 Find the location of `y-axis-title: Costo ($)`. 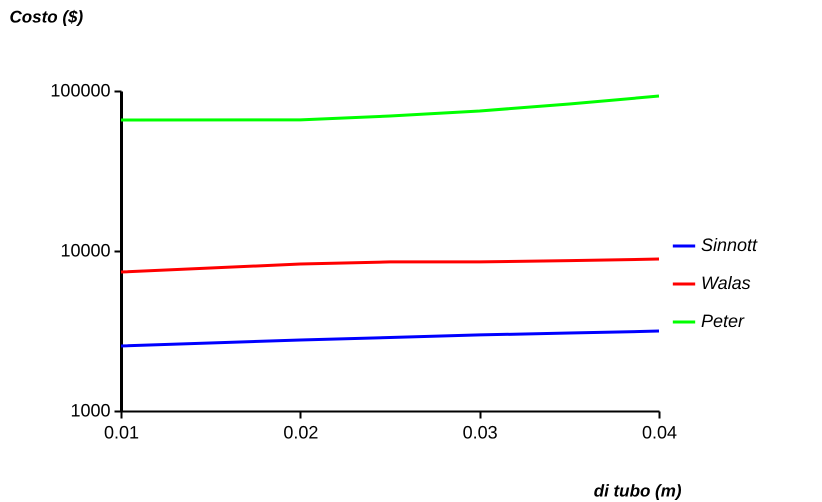

y-axis-title: Costo ($) is located at coordinates (47, 17).